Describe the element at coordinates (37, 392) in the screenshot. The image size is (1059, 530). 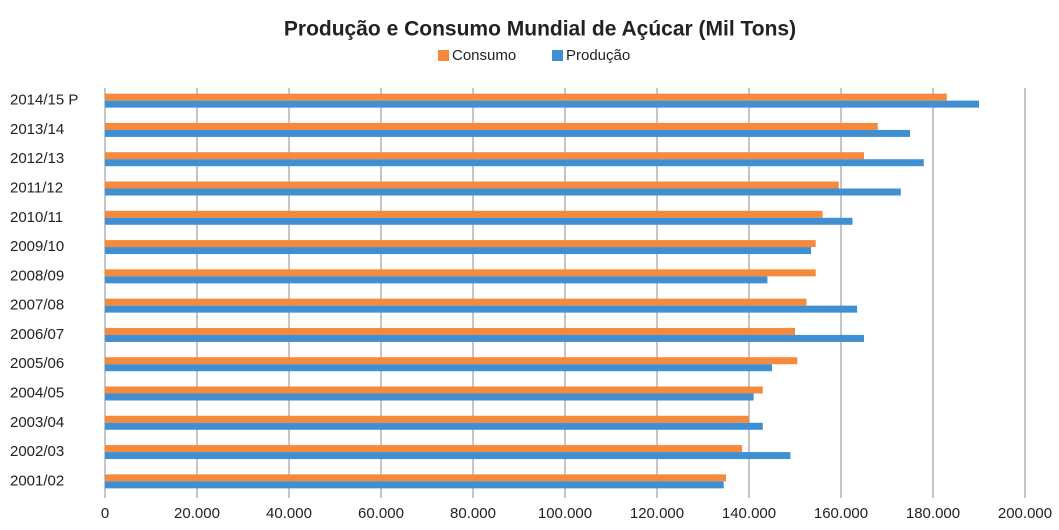
I see `y-tick-label: 2004/05` at that location.